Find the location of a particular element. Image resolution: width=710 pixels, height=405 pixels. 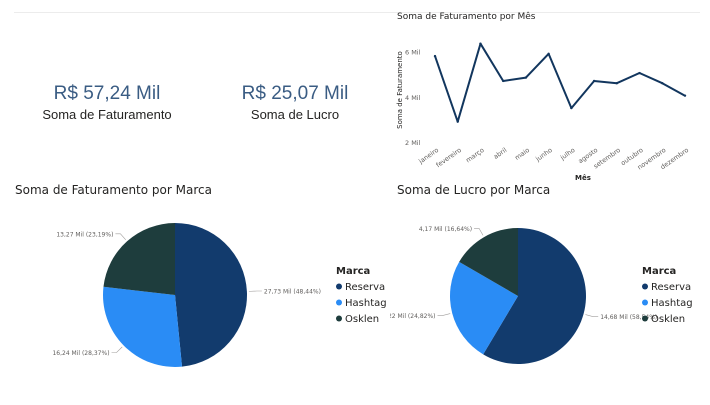

kpi-lucro-value: R$ 25,07 Mil is located at coordinates (295, 93).